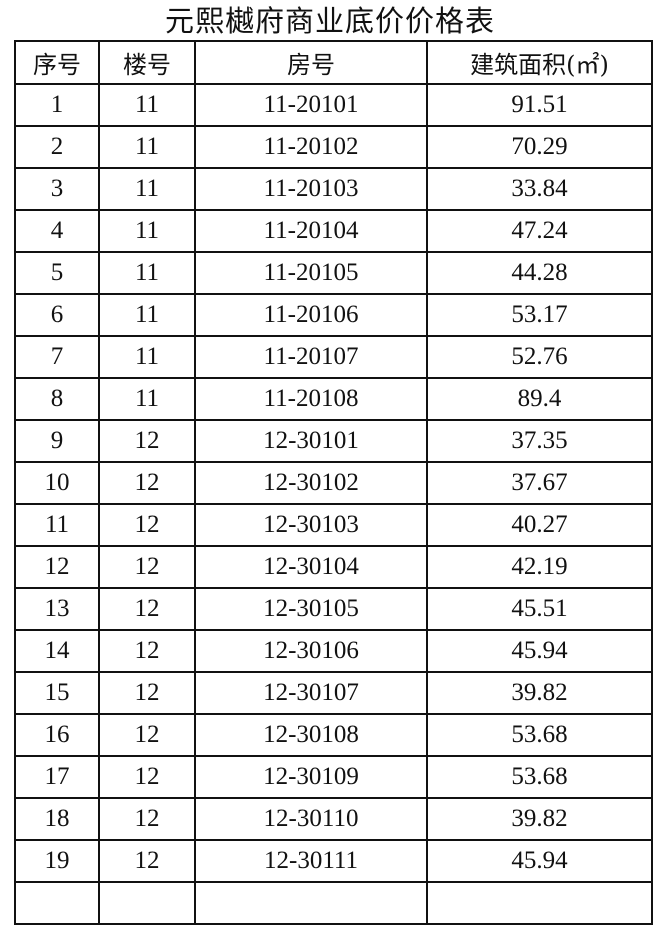  Describe the element at coordinates (311, 147) in the screenshot. I see `cell-room: 11-20102` at that location.